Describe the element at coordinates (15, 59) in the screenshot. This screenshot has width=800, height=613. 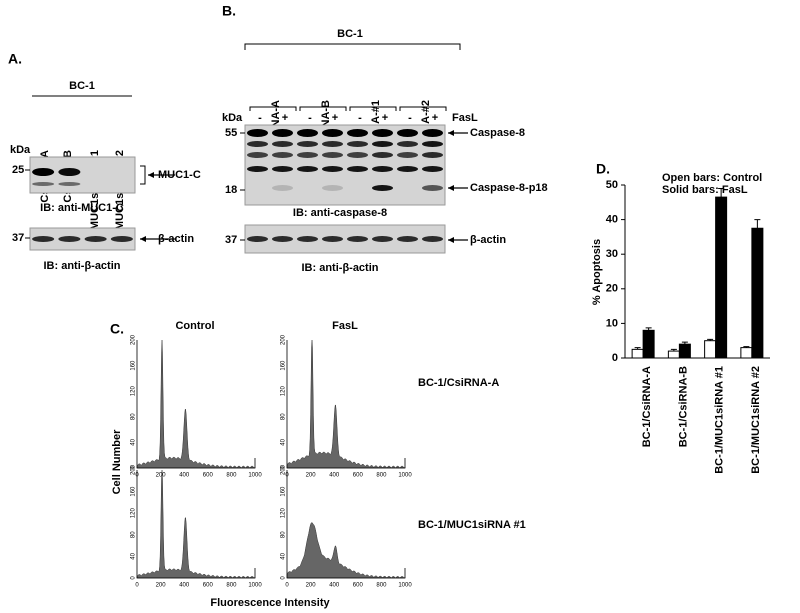
I see `panel-label: A.` at that location.